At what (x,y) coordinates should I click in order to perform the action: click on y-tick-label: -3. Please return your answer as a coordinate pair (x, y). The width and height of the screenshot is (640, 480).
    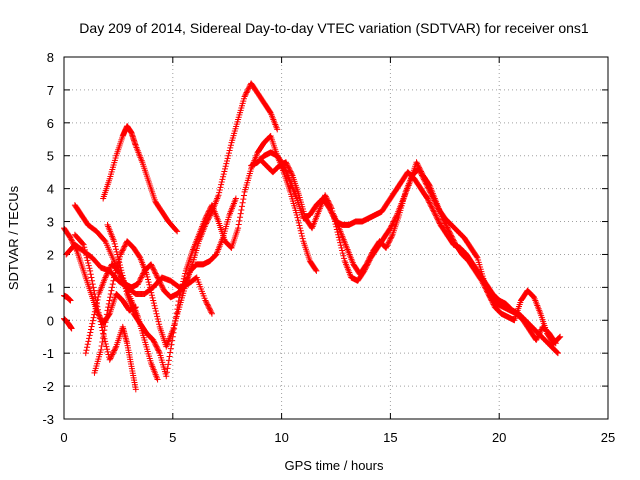
    Looking at the image, I should click on (48, 419).